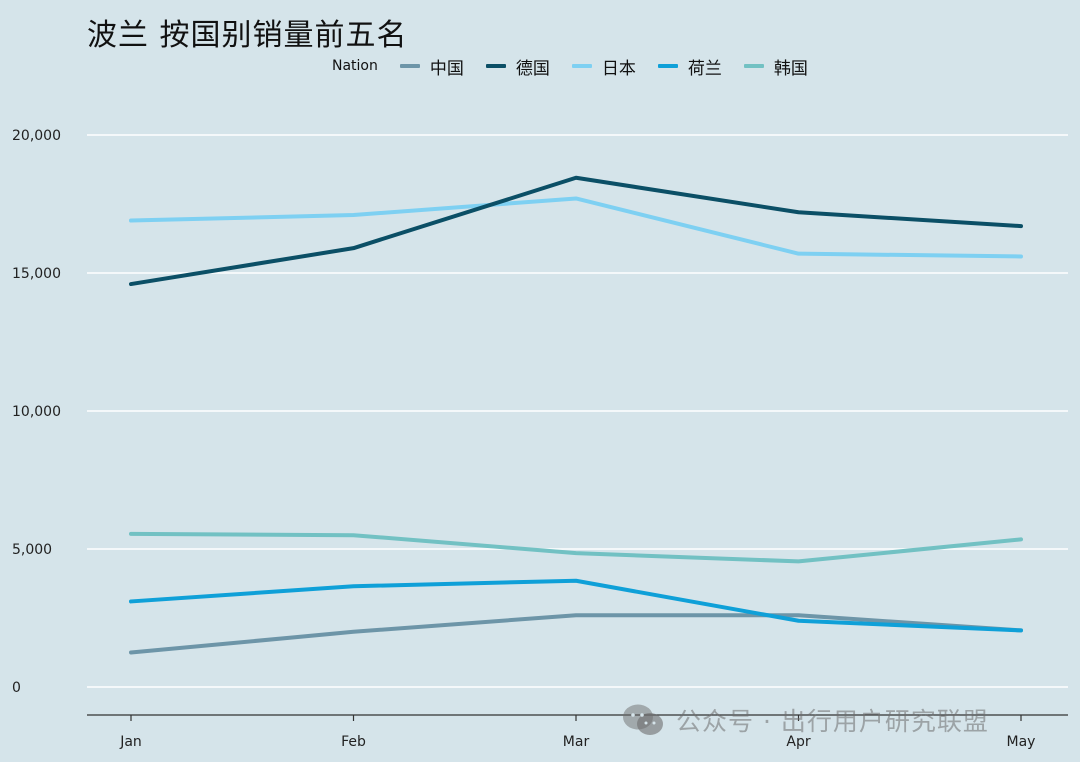  I want to click on watermark: 公众号 · 出行用户研究联盟, so click(805, 720).